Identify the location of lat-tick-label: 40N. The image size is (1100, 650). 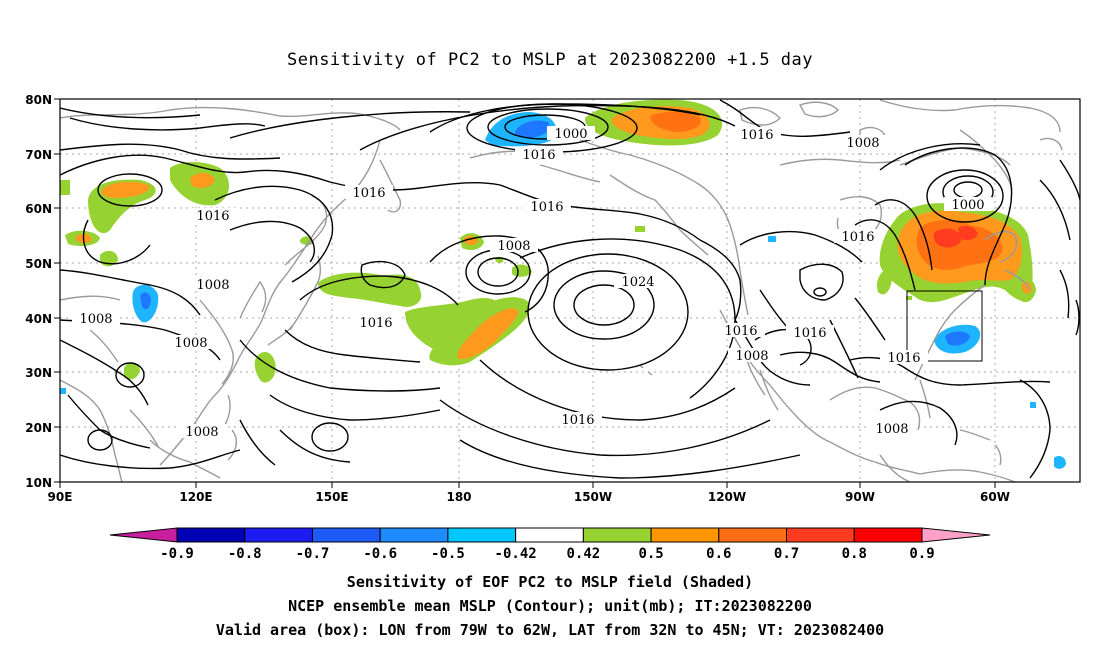
(38, 319).